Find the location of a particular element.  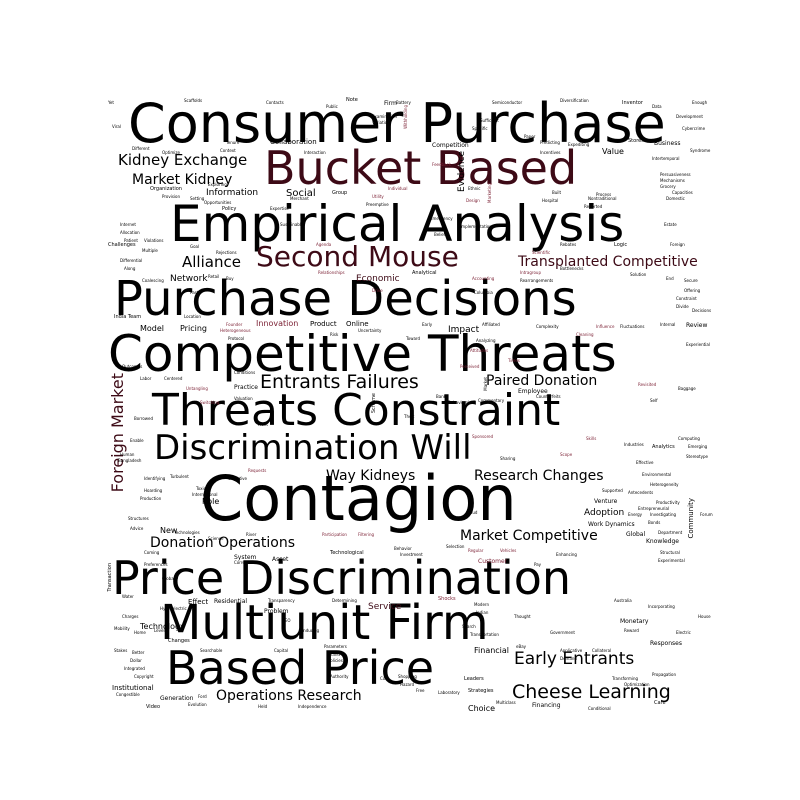

word-india-team: India Team is located at coordinates (128, 317).